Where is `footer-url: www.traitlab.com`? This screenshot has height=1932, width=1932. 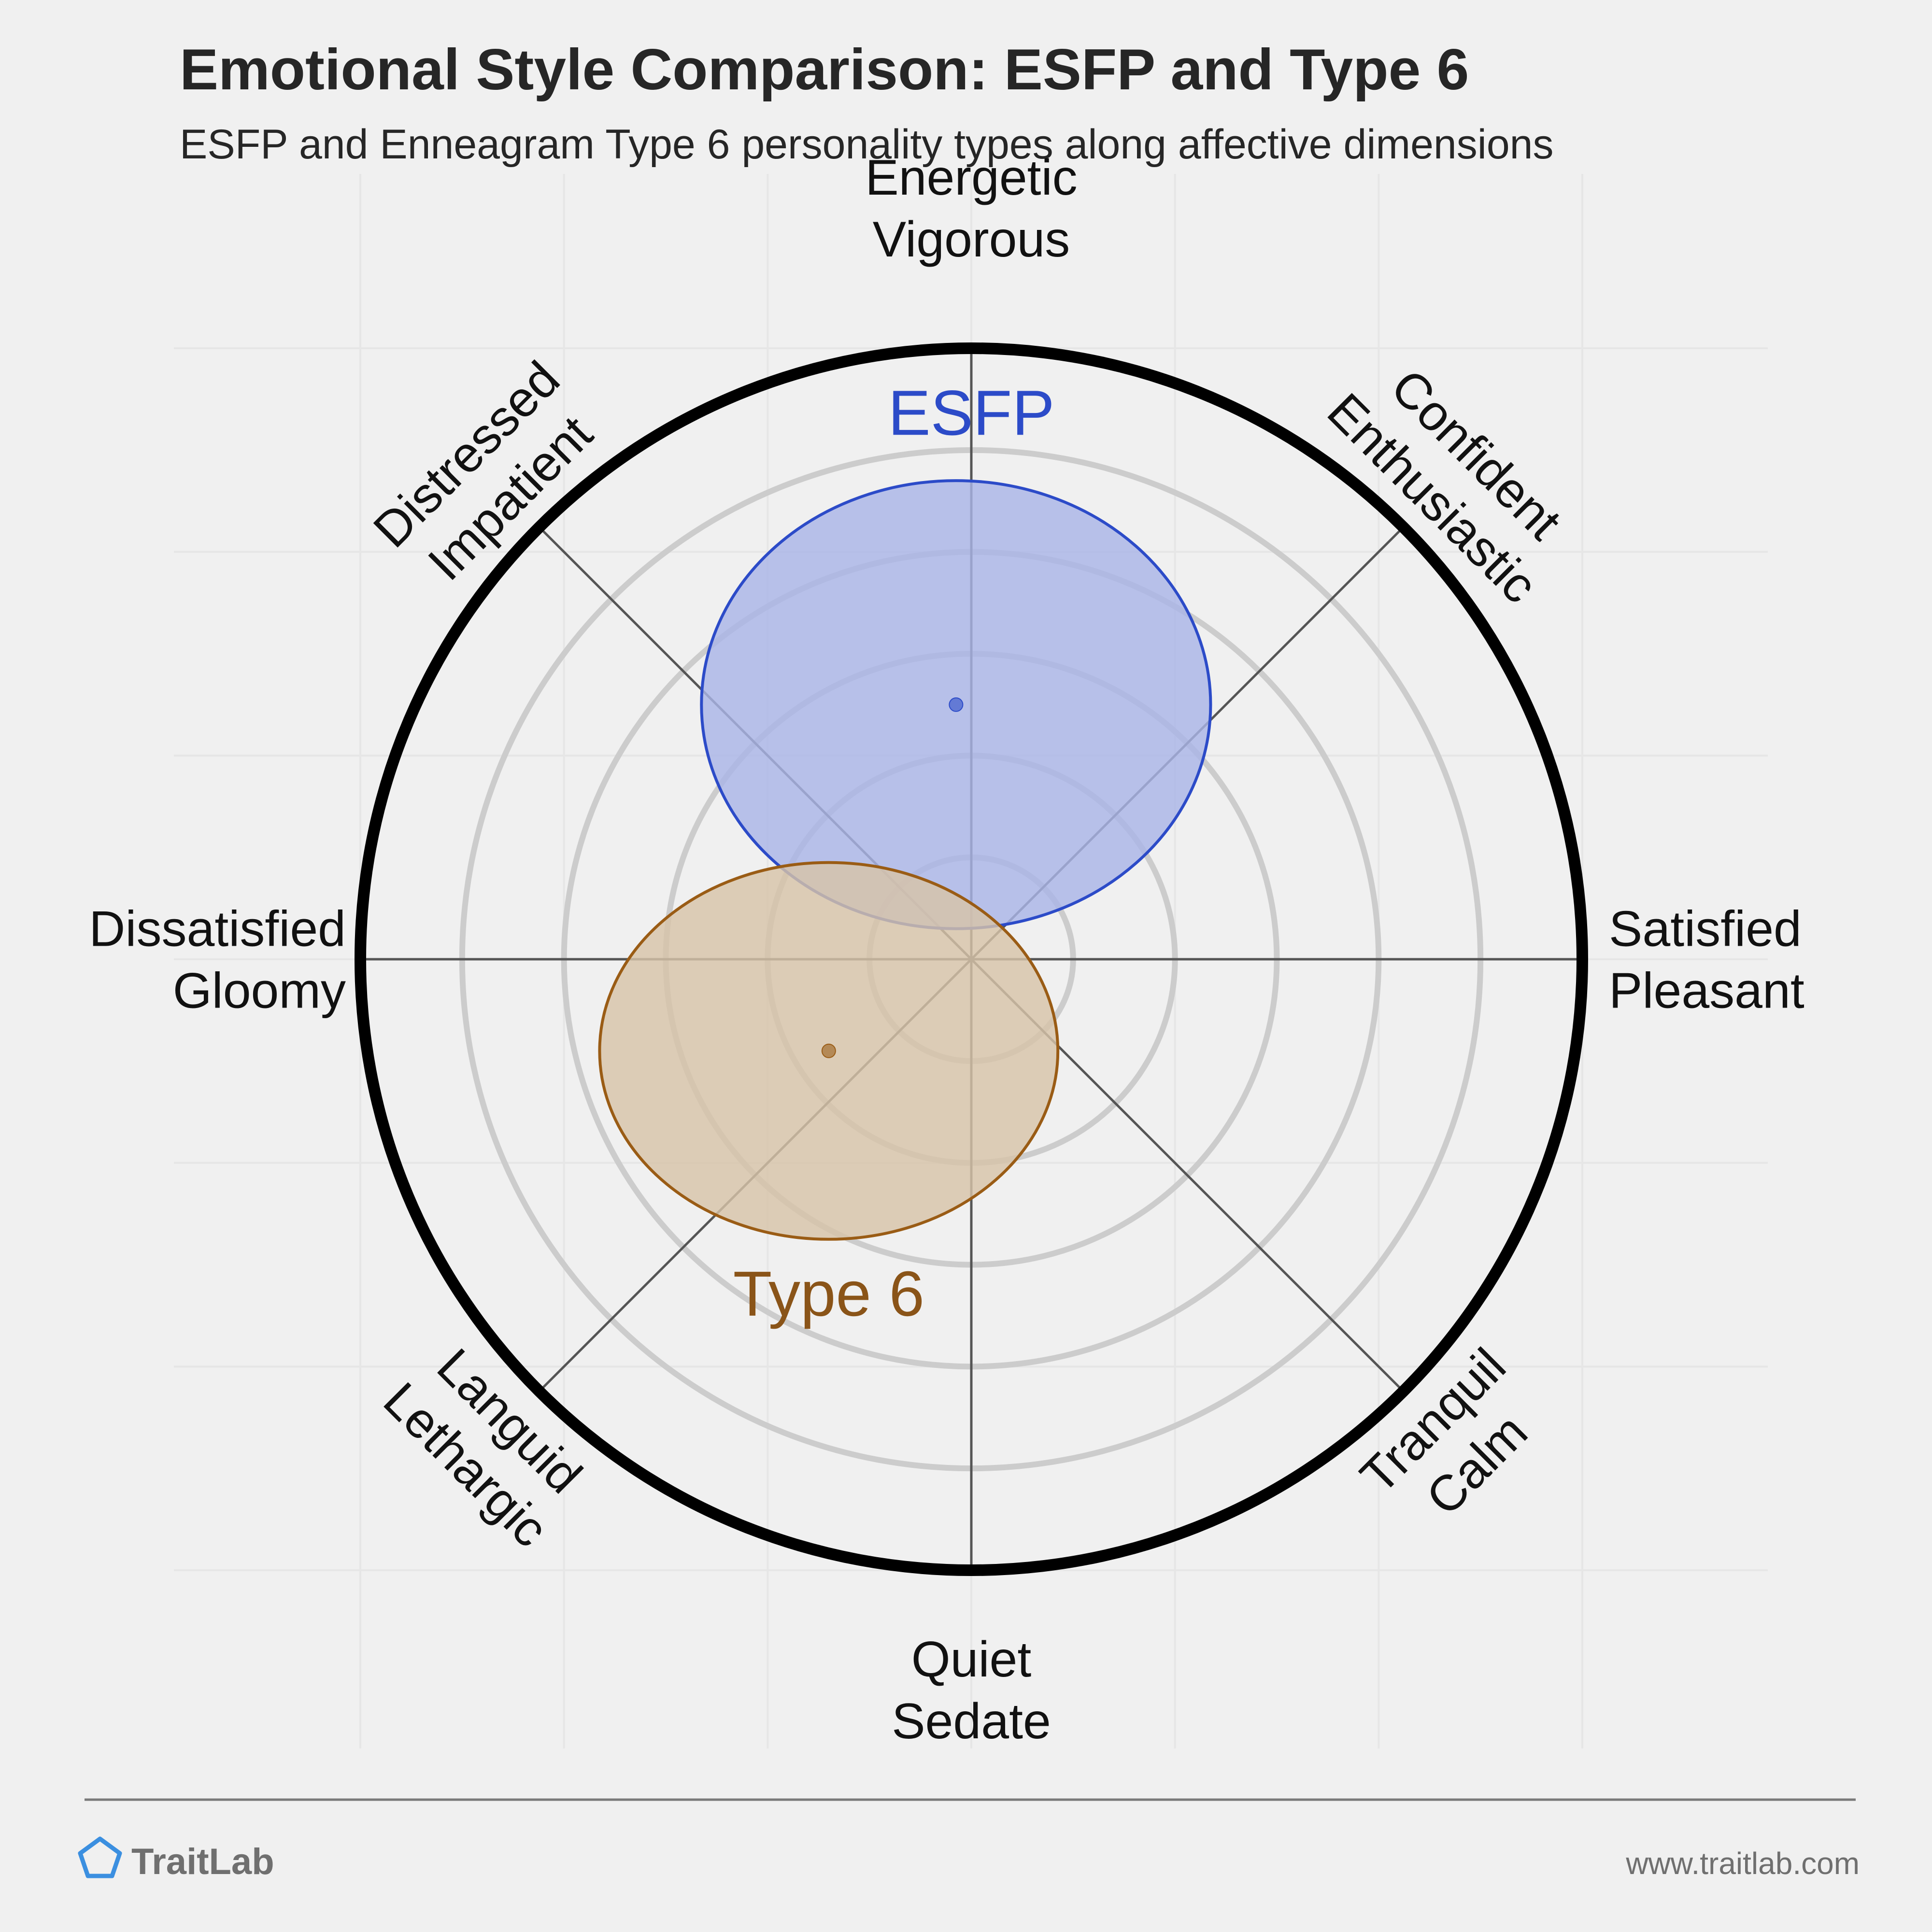
footer-url: www.traitlab.com is located at coordinates (1742, 1863).